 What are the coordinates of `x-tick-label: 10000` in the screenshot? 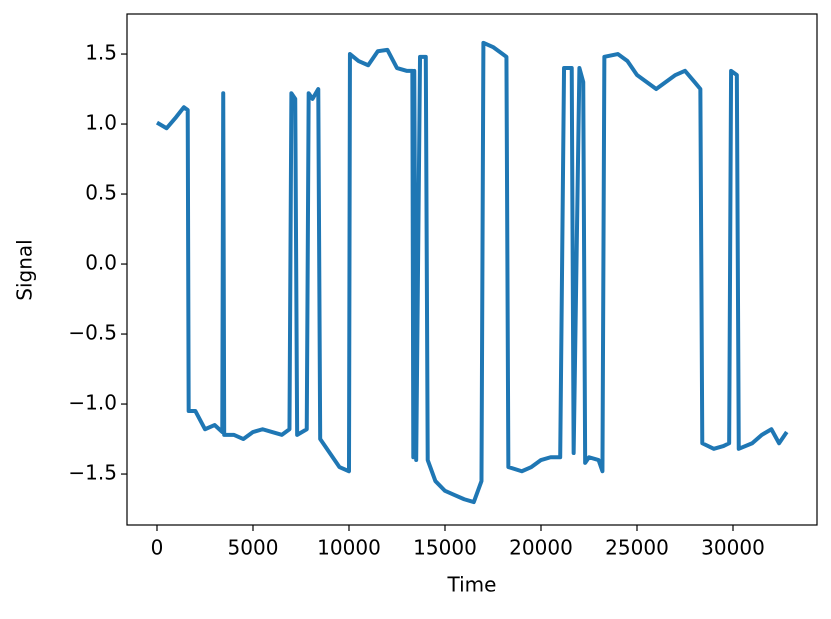 It's located at (349, 548).